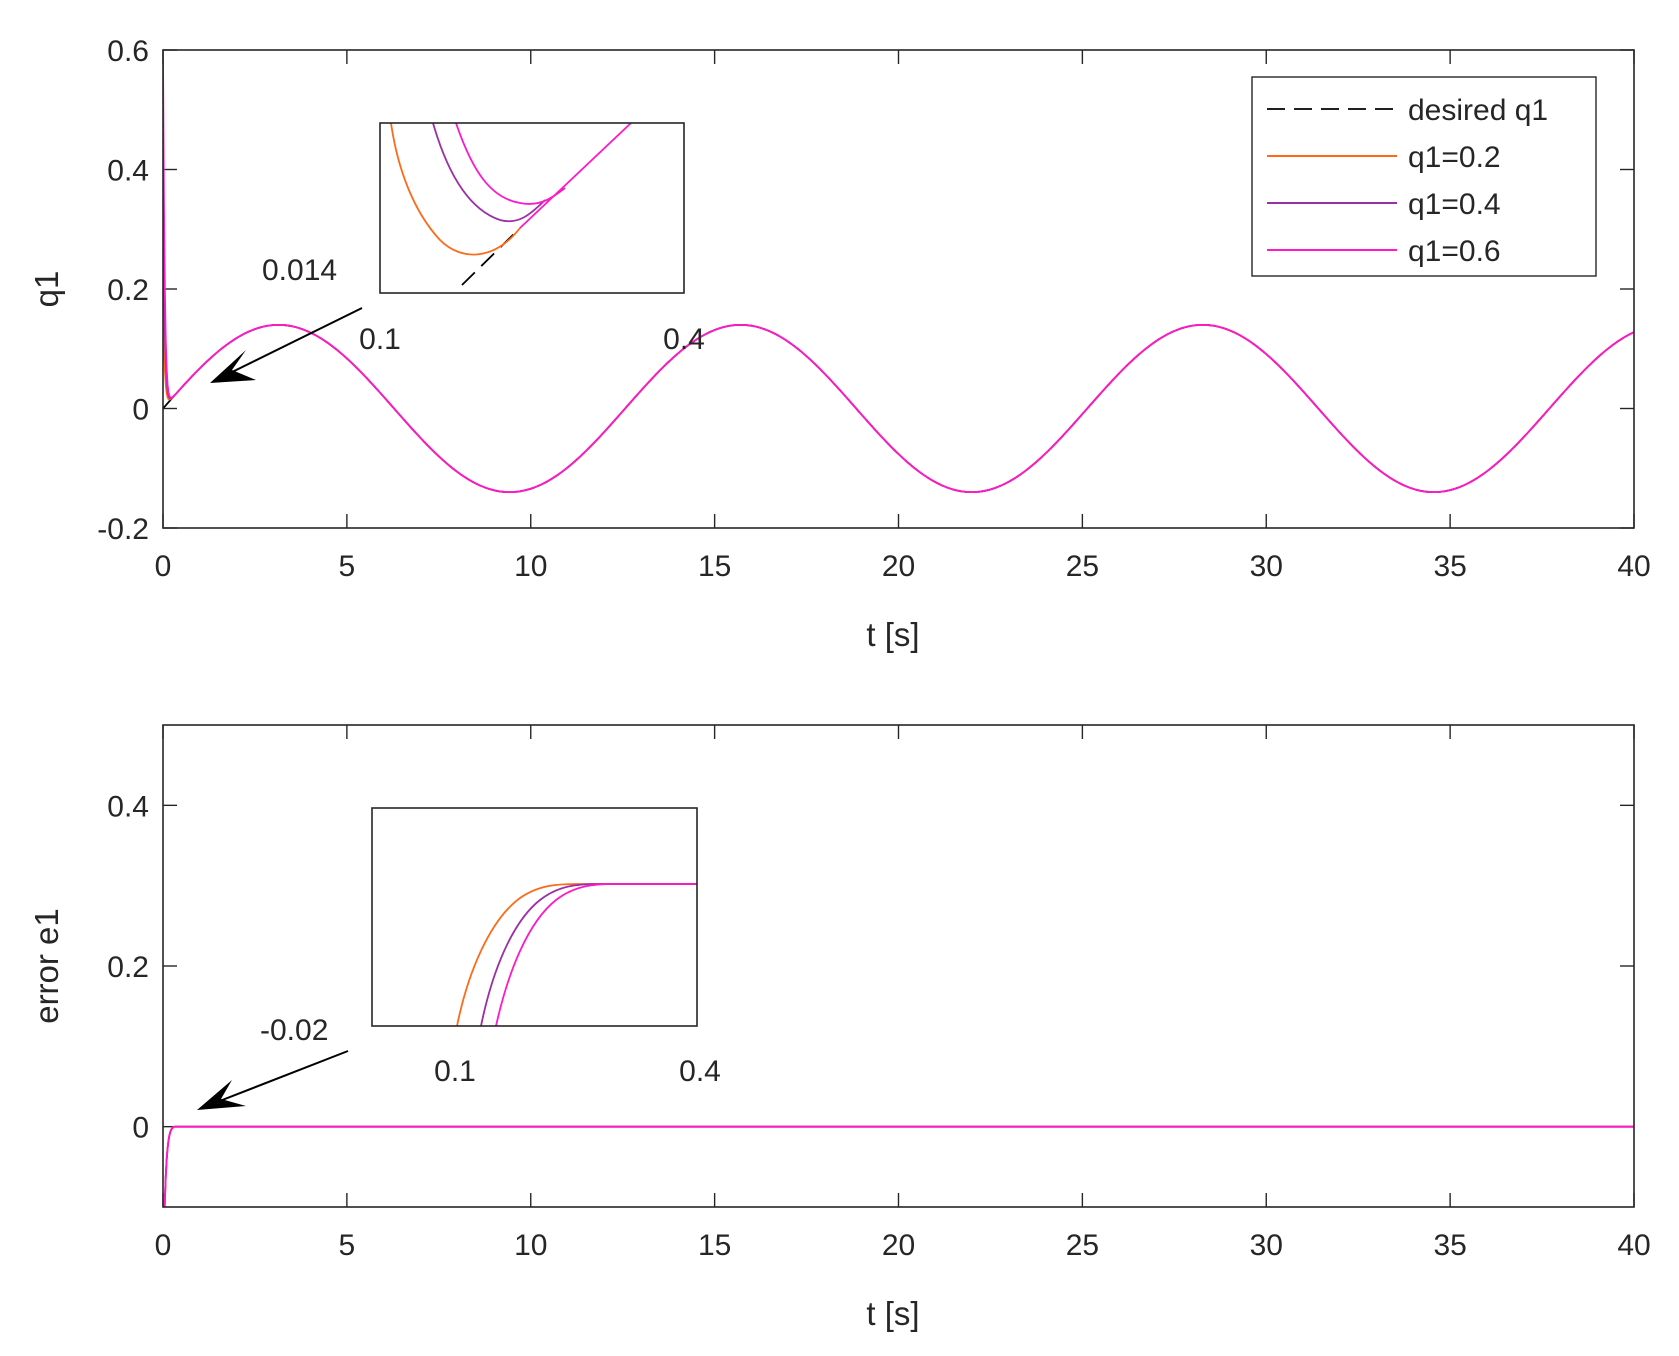 The width and height of the screenshot is (1679, 1356). I want to click on legend-label-q1-0.6: q1=0.6, so click(1454, 251).